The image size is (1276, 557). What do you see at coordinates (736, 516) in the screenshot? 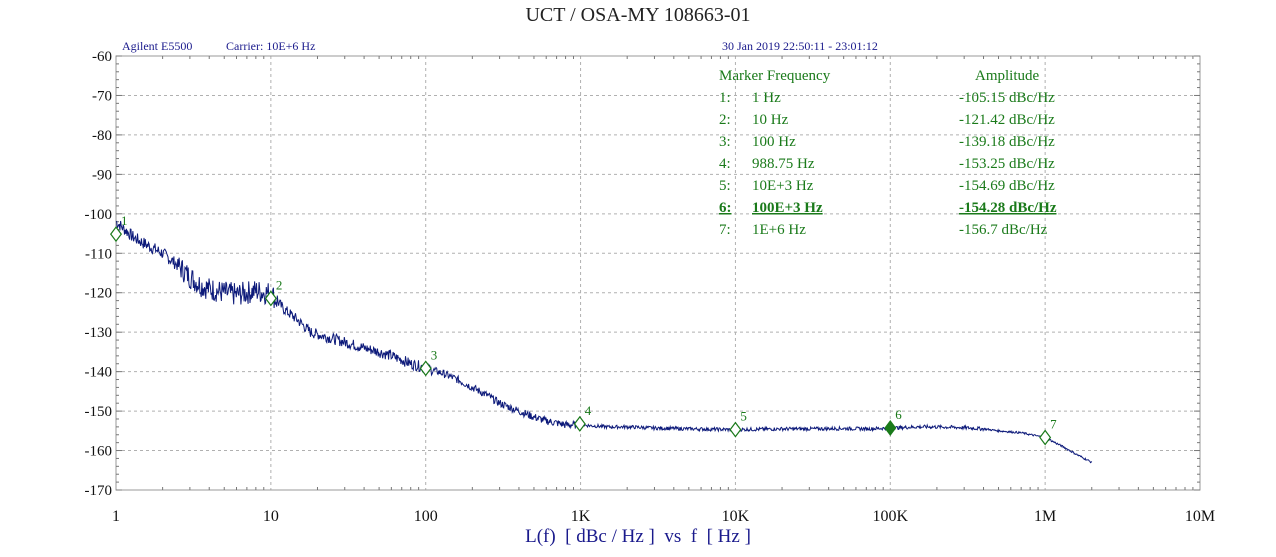
I see `x-tick-label: 10K` at bounding box center [736, 516].